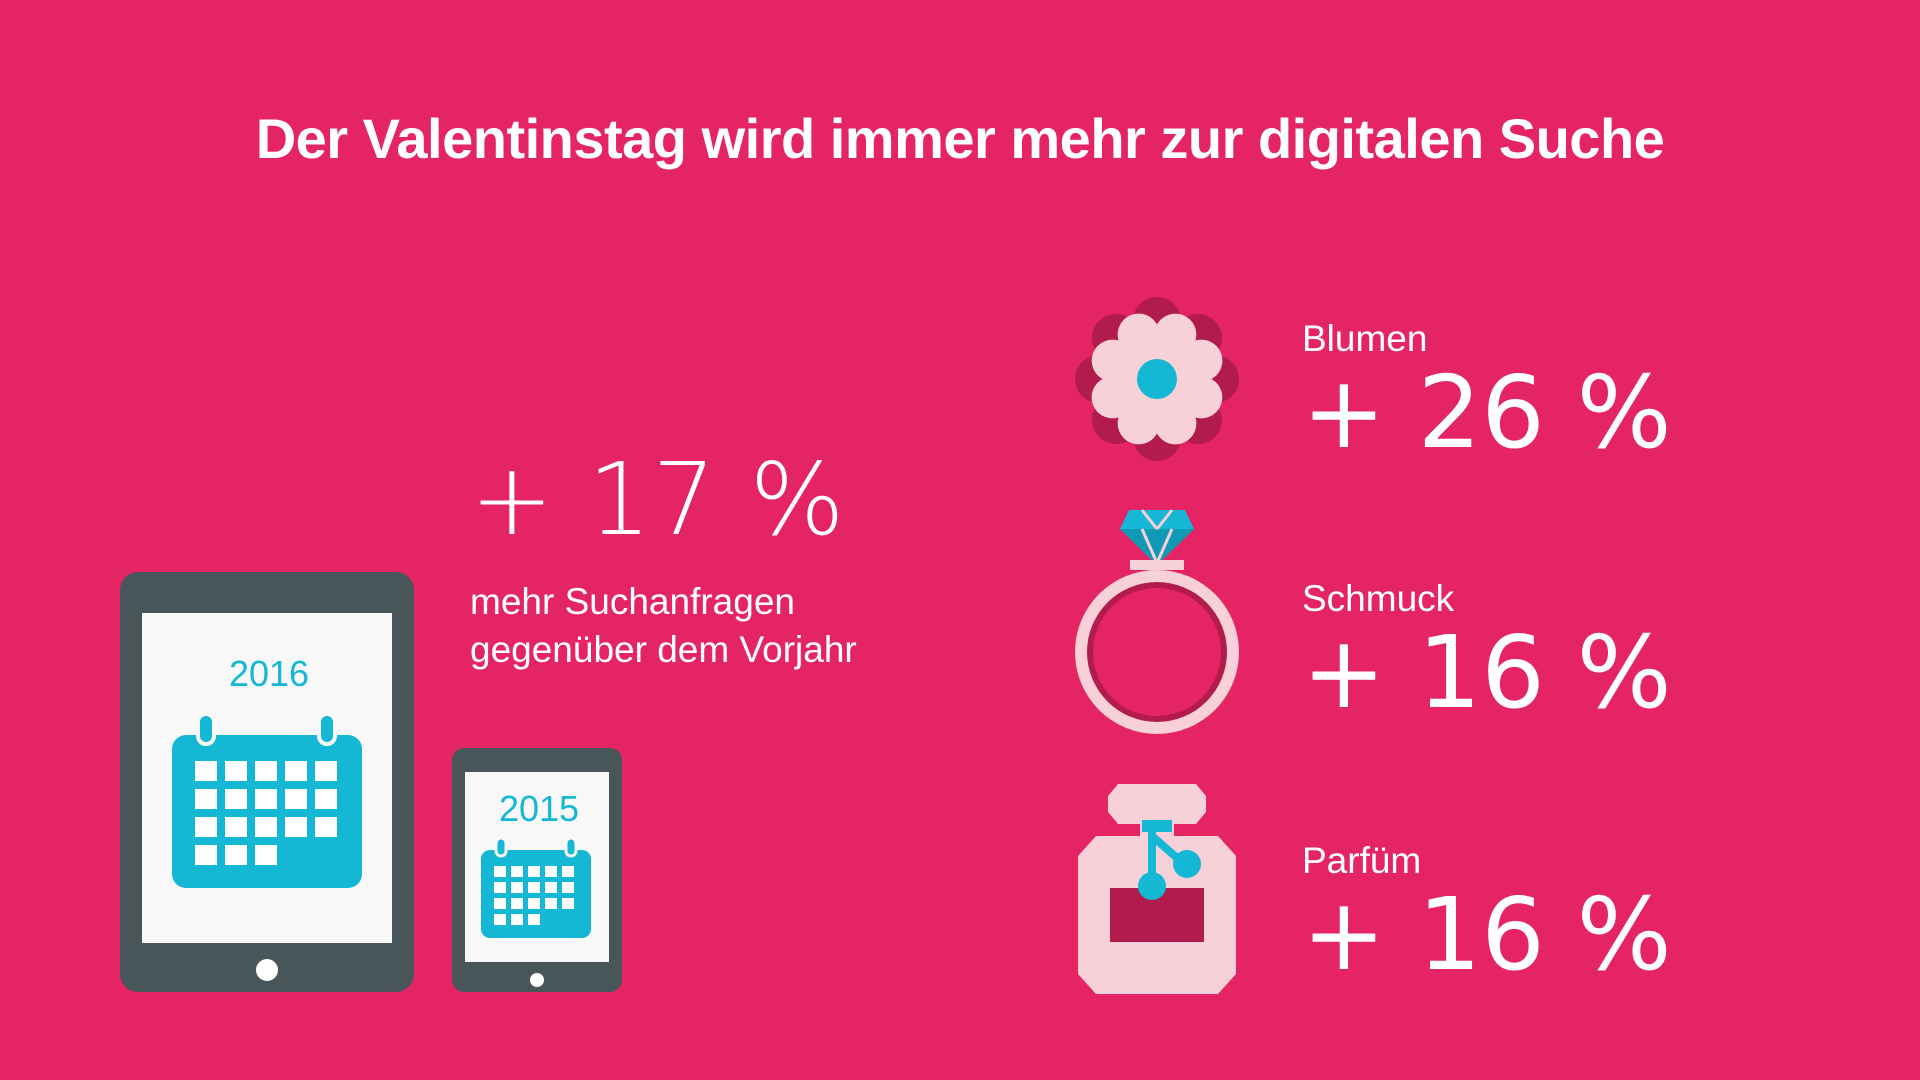 Image resolution: width=1920 pixels, height=1080 pixels. I want to click on main-stat-description-line1: mehr Suchanfragen, so click(632, 601).